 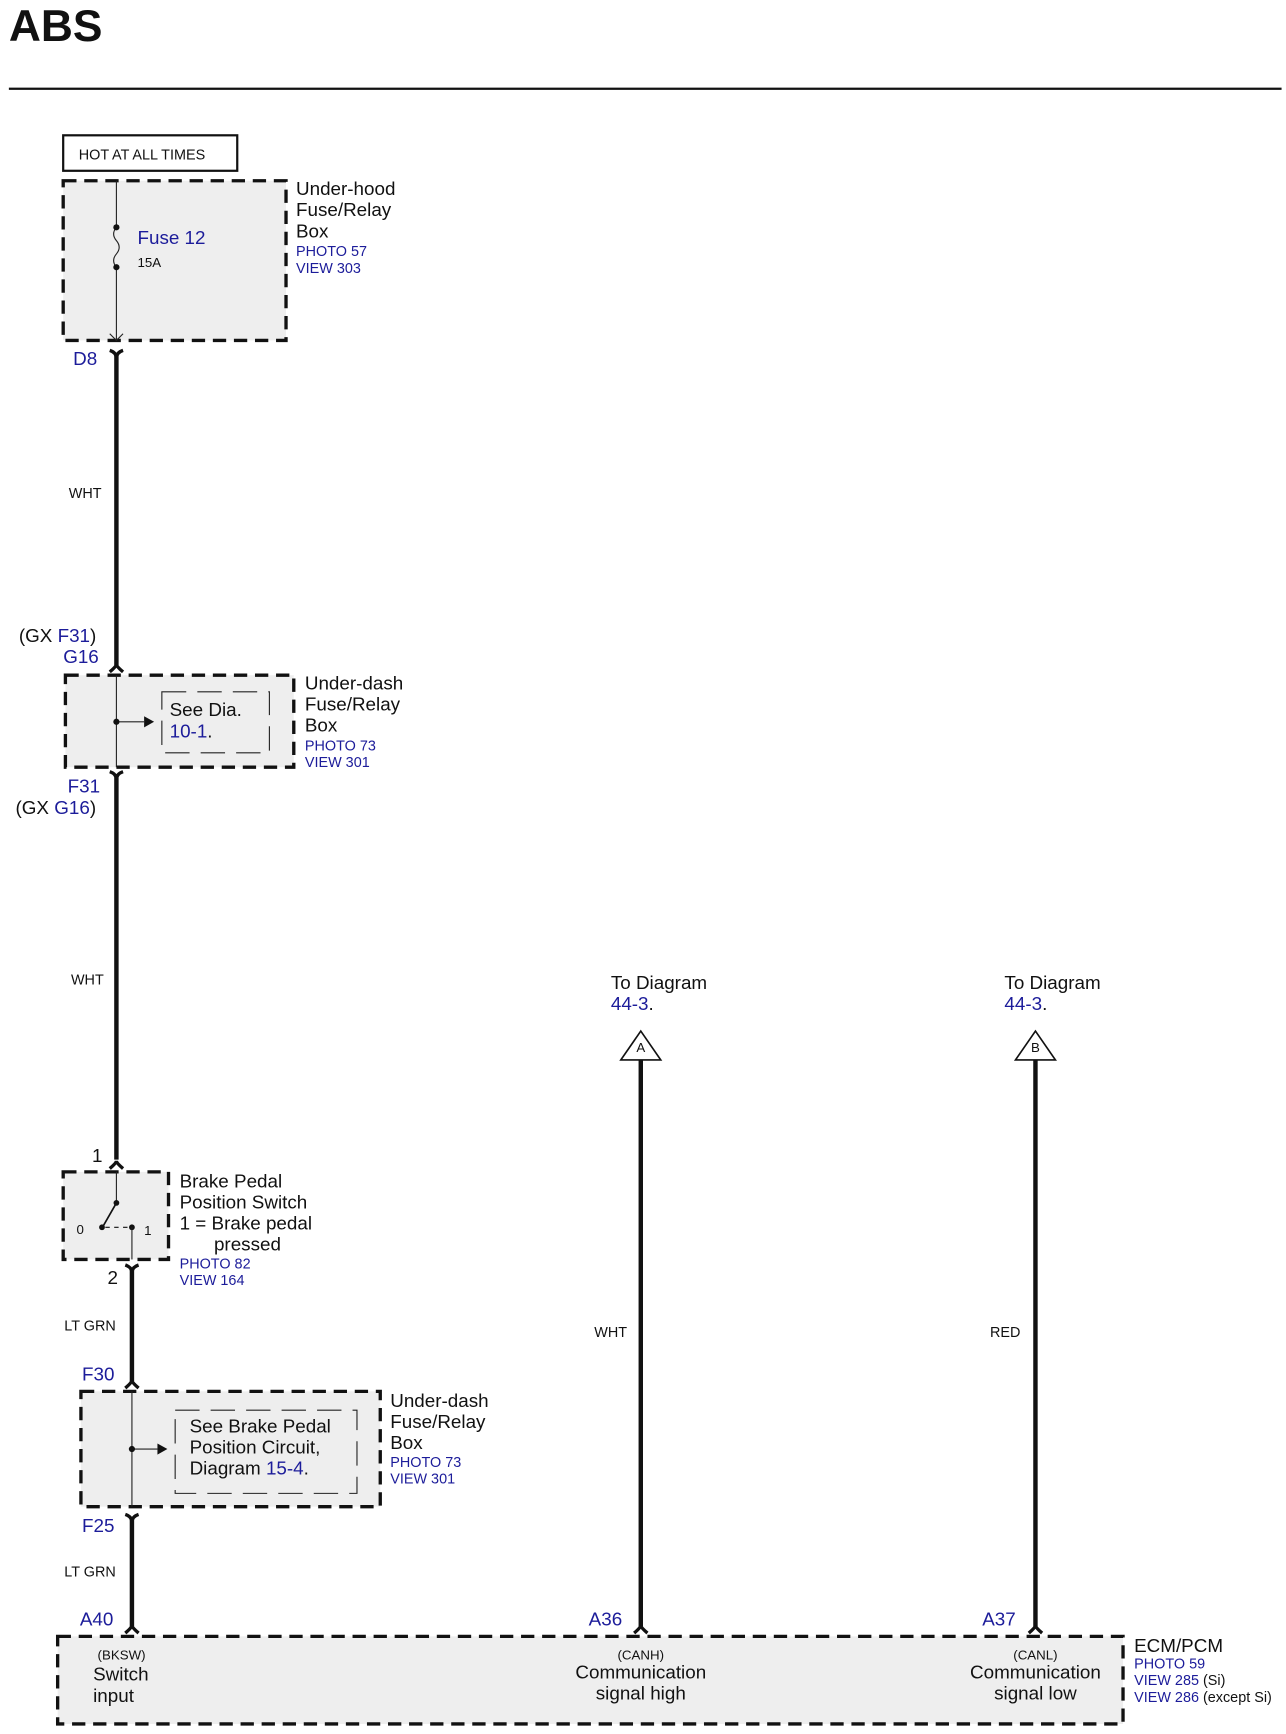 What do you see at coordinates (249, 1468) in the screenshot?
I see `ref-diagram-15-4: Diagram 15-4.` at bounding box center [249, 1468].